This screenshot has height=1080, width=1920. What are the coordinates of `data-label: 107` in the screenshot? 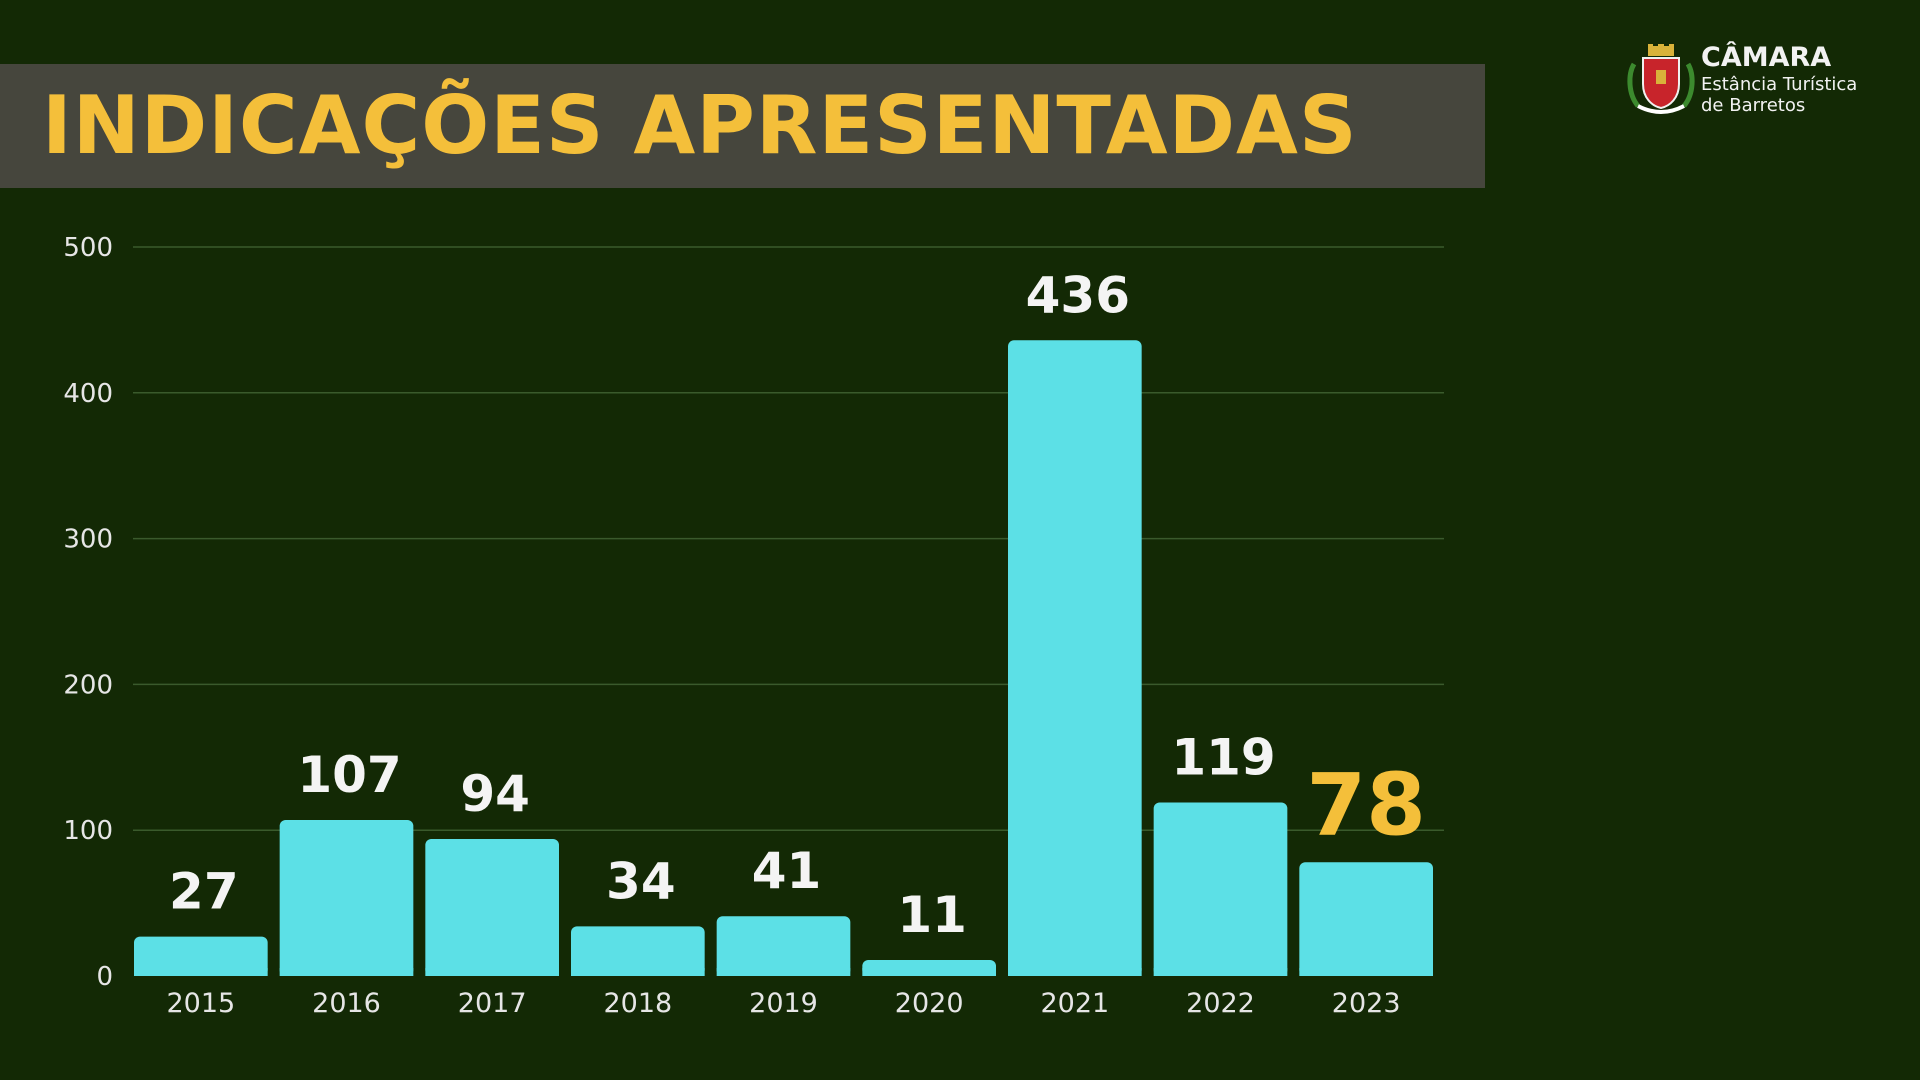 It's located at (349, 775).